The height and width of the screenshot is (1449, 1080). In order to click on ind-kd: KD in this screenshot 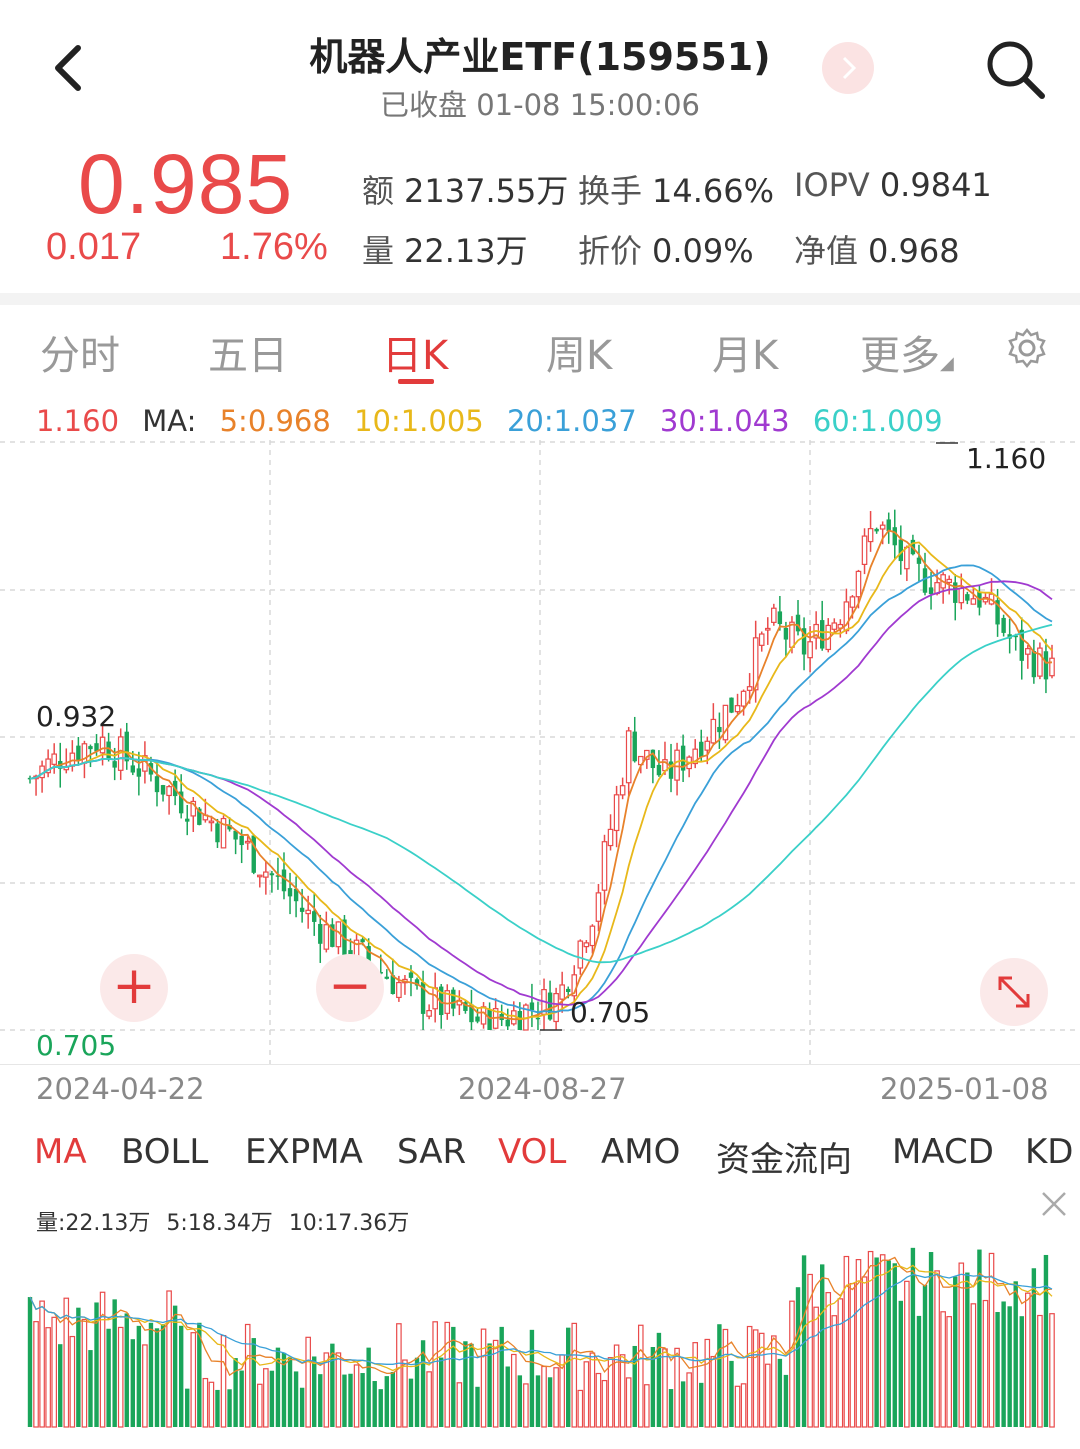, I will do `click(1049, 1152)`.